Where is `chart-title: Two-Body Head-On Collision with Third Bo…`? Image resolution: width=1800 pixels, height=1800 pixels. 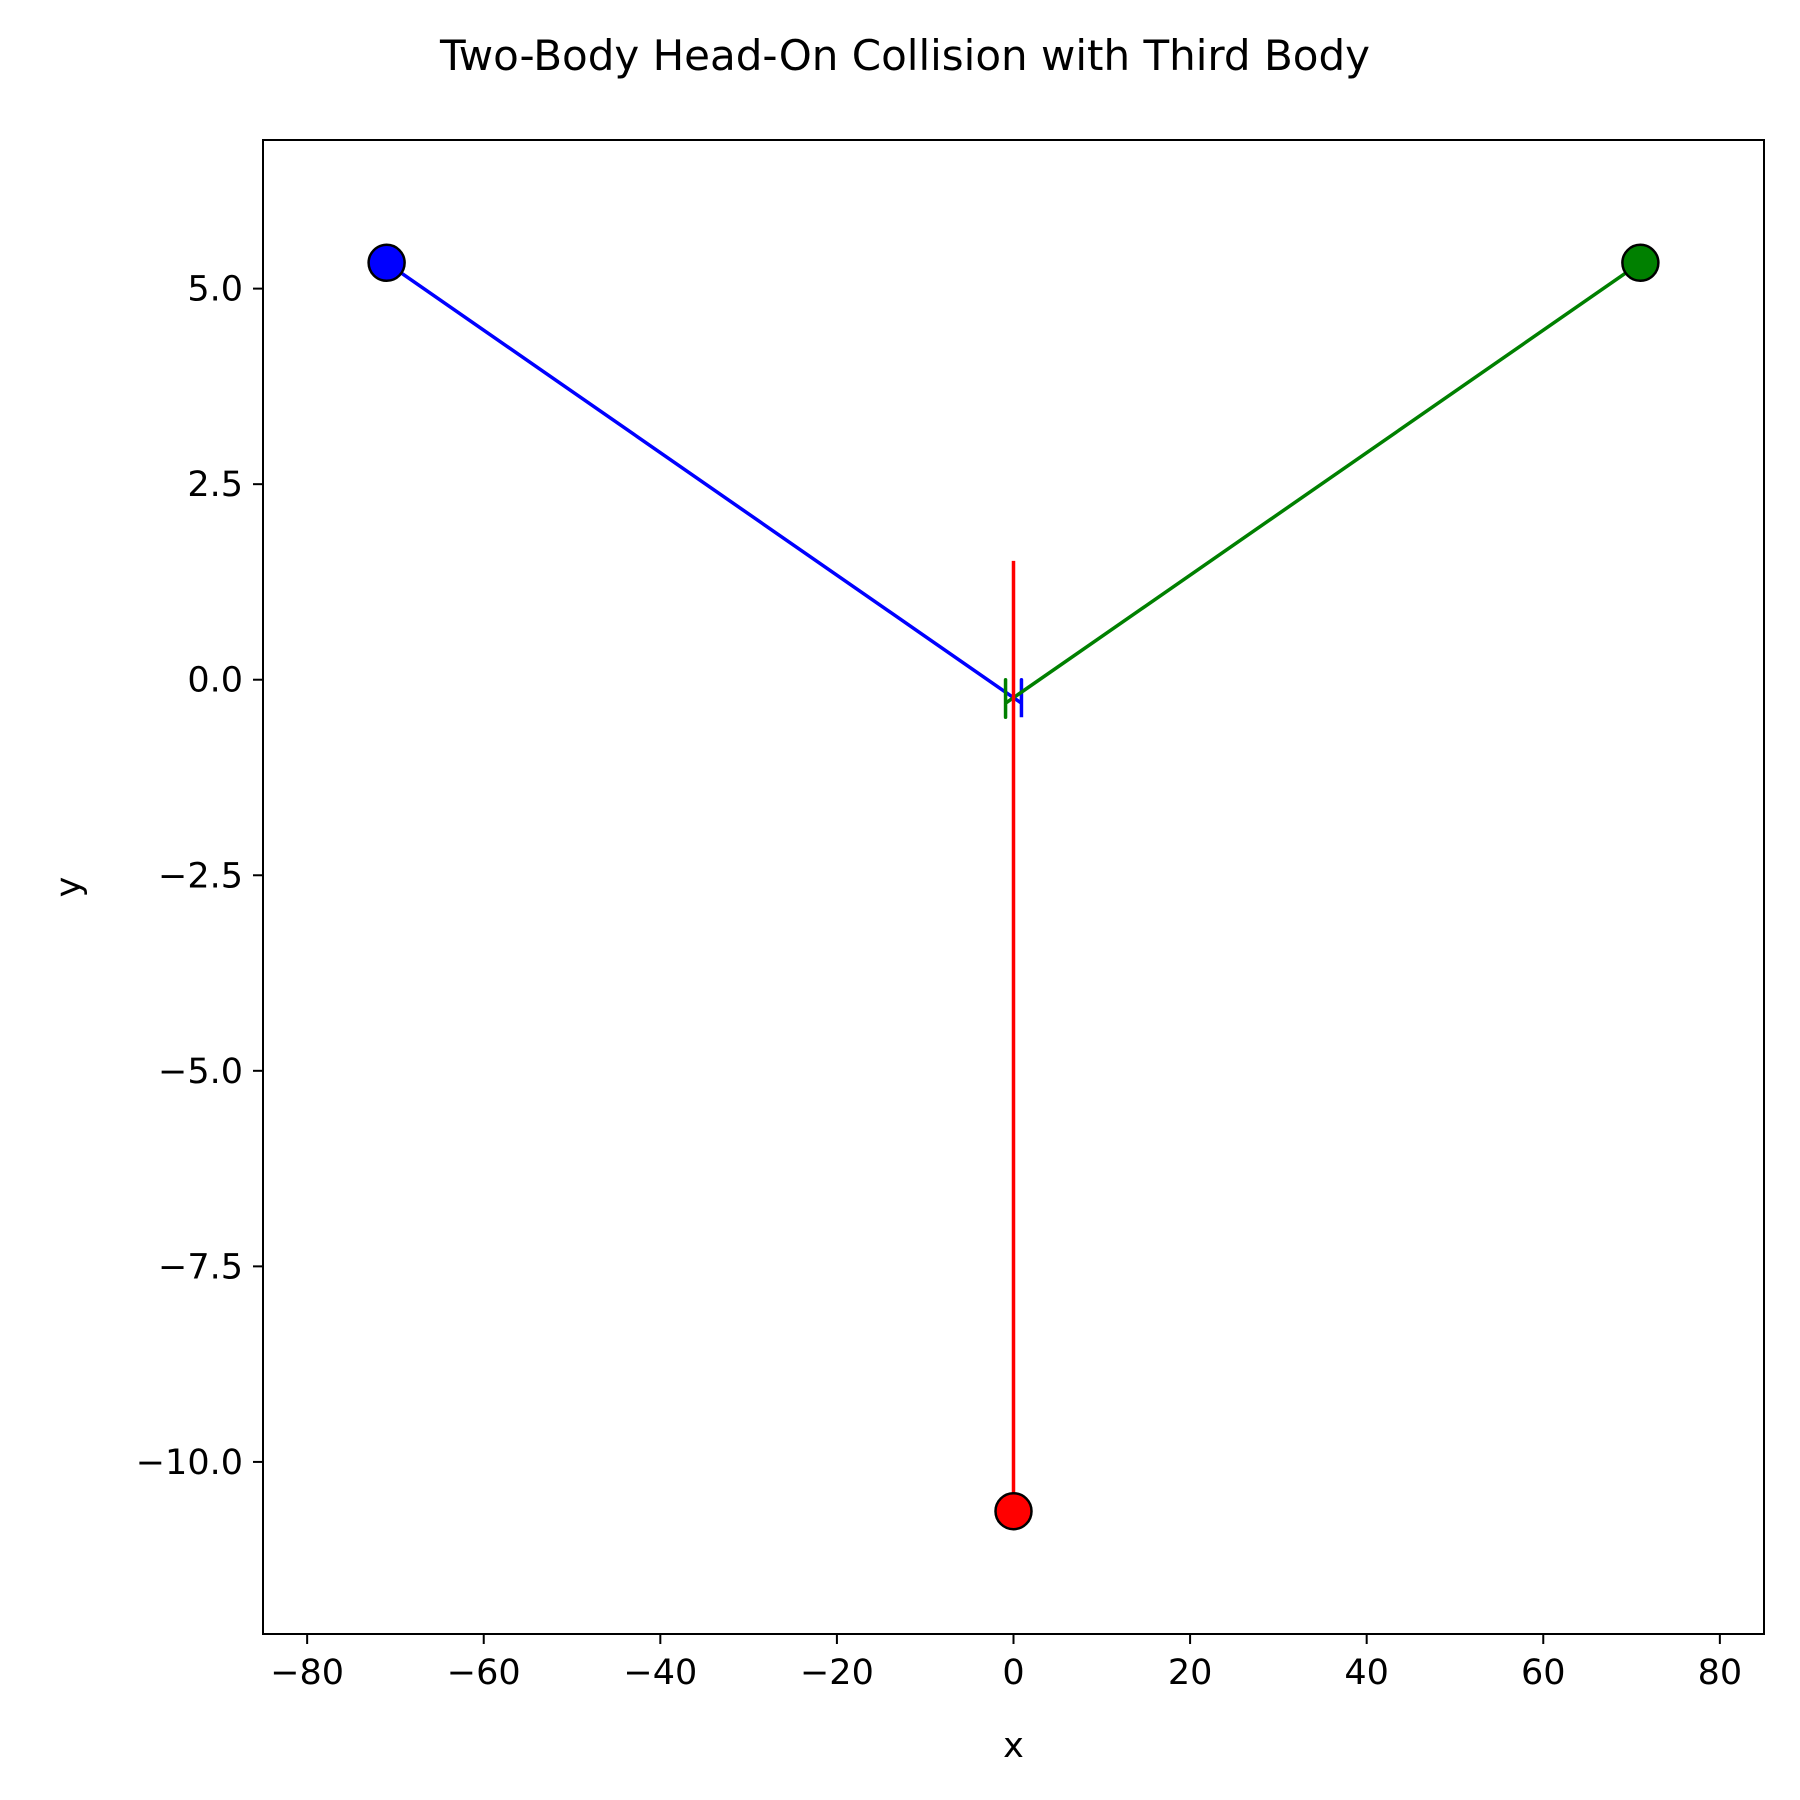 chart-title: Two-Body Head-On Collision with Third Bo… is located at coordinates (904, 55).